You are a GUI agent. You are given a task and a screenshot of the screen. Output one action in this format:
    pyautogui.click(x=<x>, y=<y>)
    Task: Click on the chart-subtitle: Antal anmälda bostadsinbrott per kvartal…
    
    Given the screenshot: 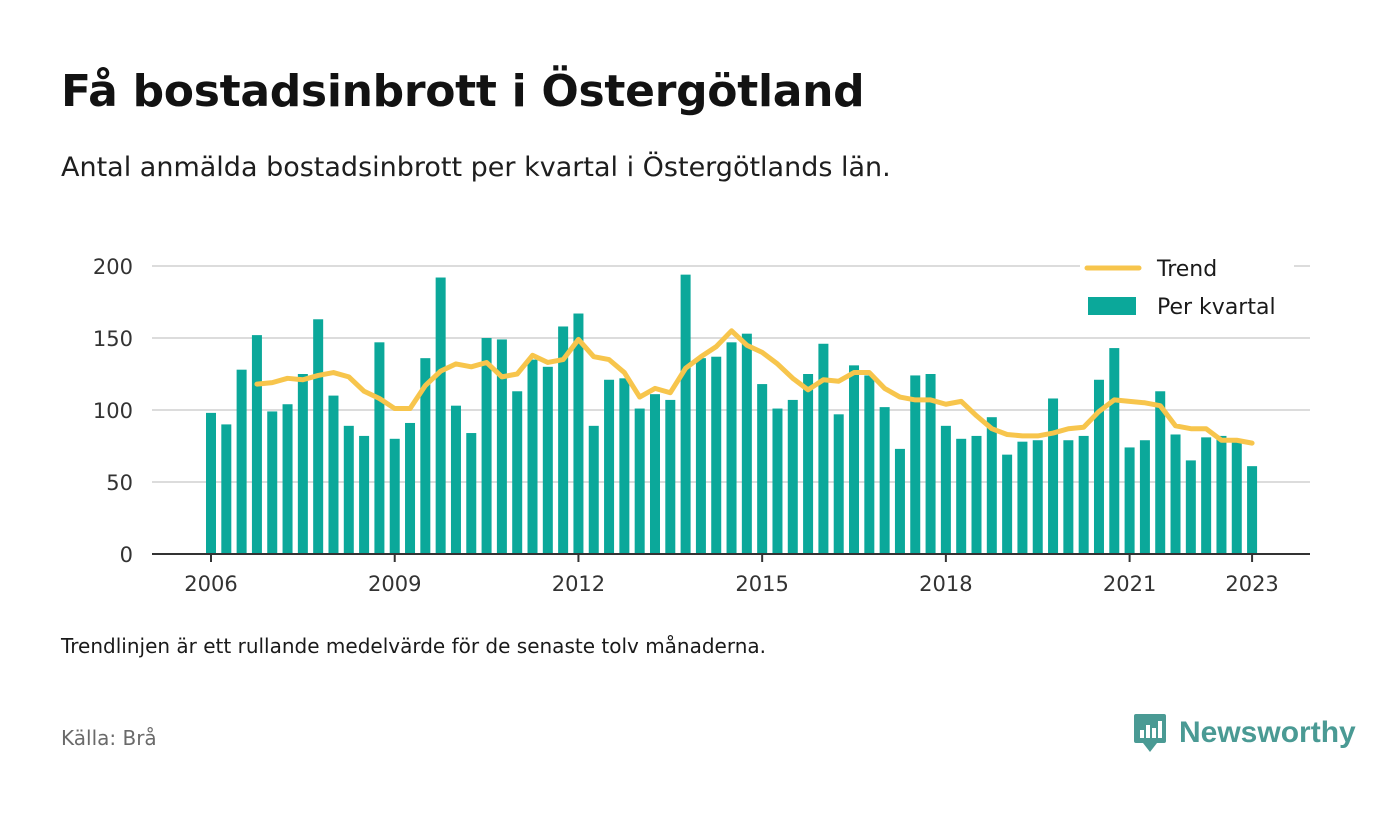 What is the action you would take?
    pyautogui.click(x=476, y=167)
    